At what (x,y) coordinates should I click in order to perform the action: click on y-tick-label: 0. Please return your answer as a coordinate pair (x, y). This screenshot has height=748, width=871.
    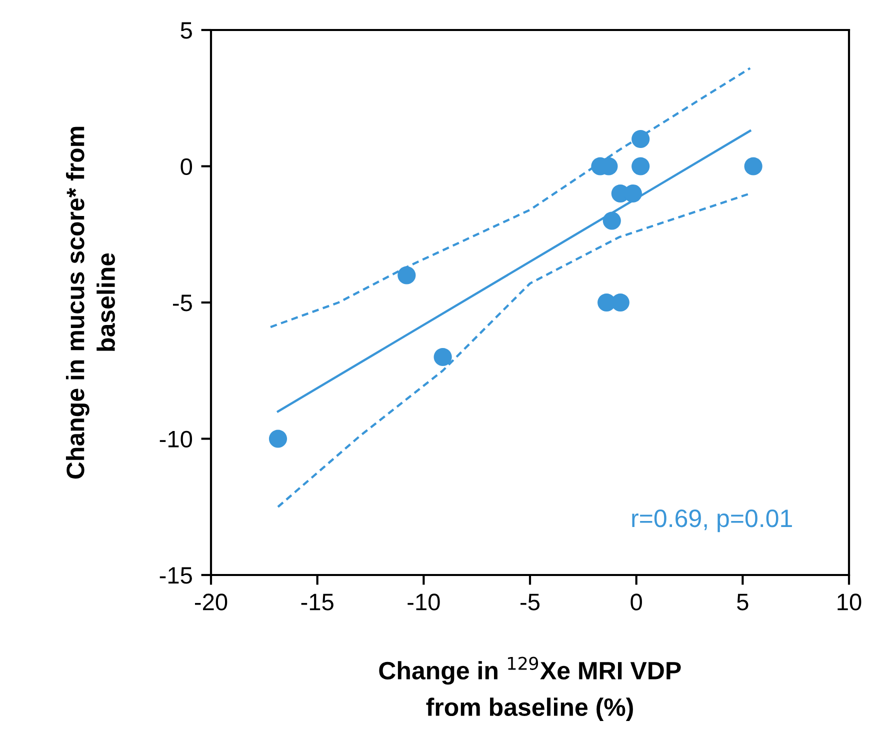
    Looking at the image, I should click on (186, 167).